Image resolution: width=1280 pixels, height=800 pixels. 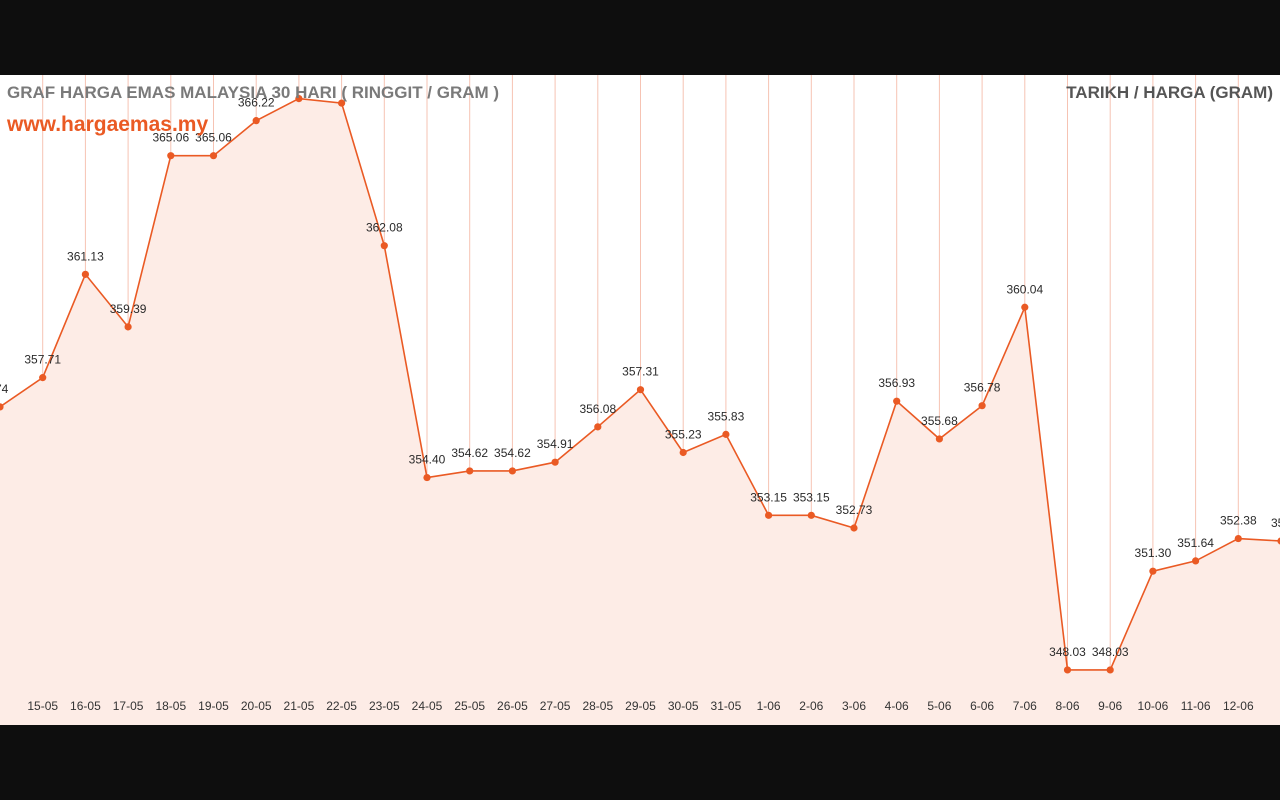 I want to click on x-tick-label: 7-06, so click(x=1025, y=706).